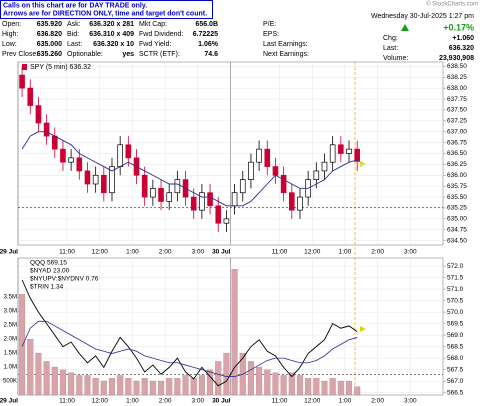  I want to click on x-tick-label: 2:00, so click(377, 401).